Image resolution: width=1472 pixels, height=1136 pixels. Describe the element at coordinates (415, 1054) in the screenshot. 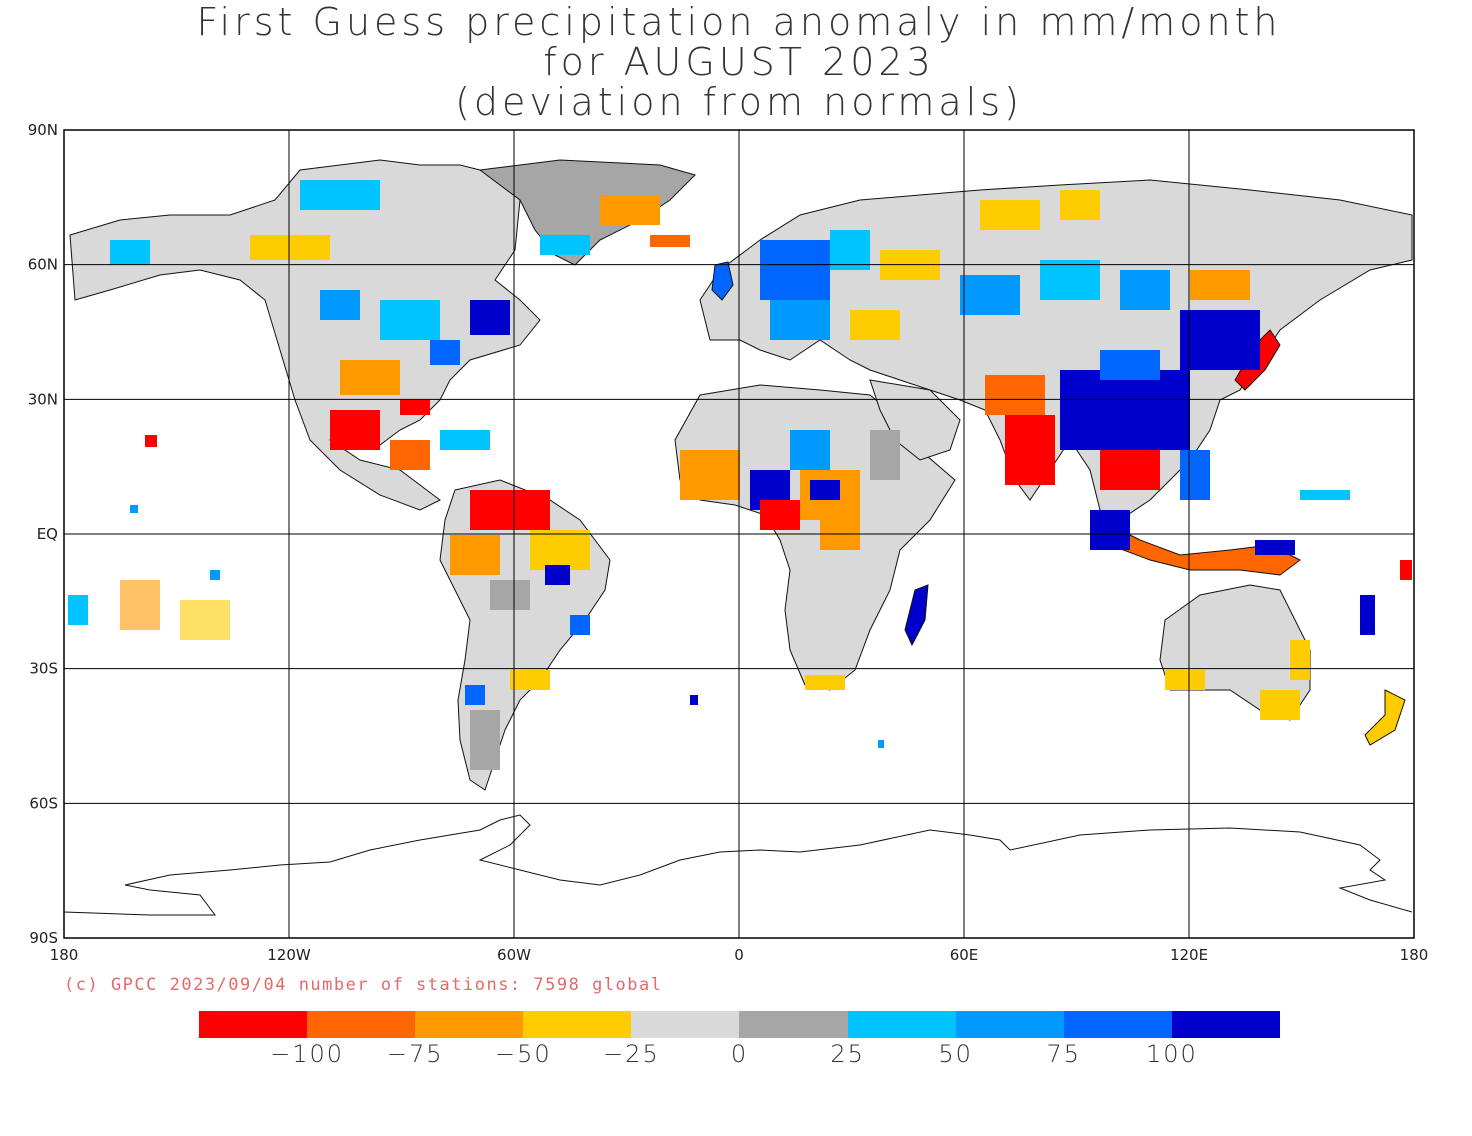

I see `legend-tick-label: −75` at that location.